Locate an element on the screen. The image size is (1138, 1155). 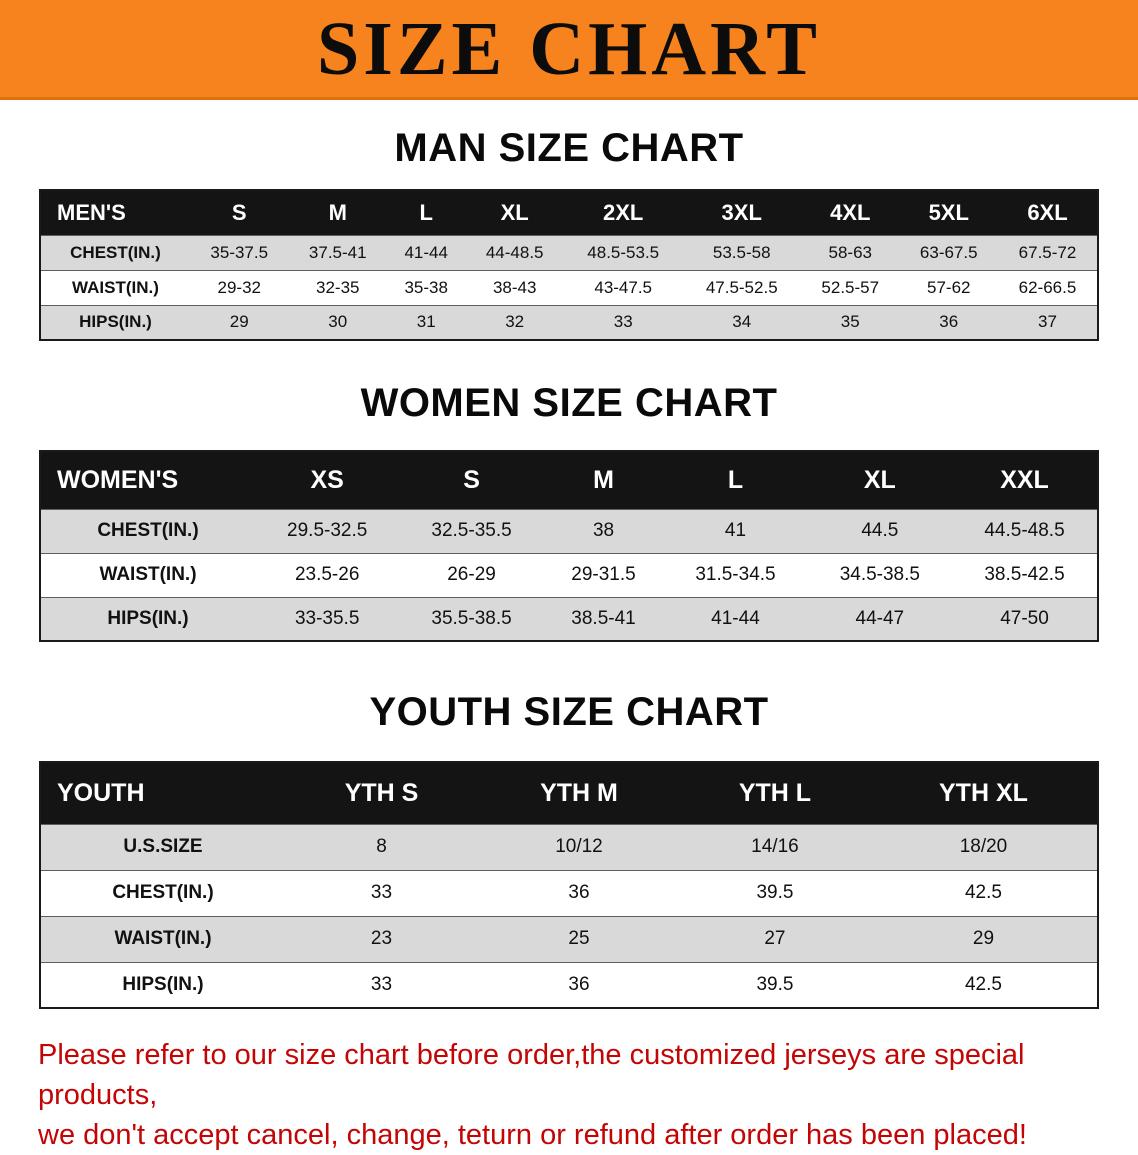
value-cell: 38.5-41 is located at coordinates (603, 618).